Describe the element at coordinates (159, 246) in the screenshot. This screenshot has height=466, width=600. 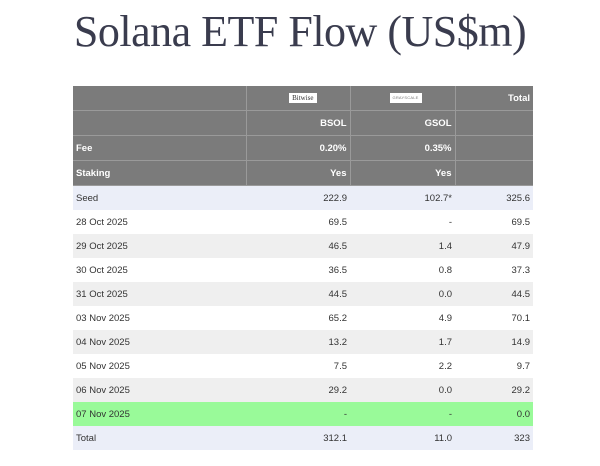
I see `row-label: 29 Oct 2025` at that location.